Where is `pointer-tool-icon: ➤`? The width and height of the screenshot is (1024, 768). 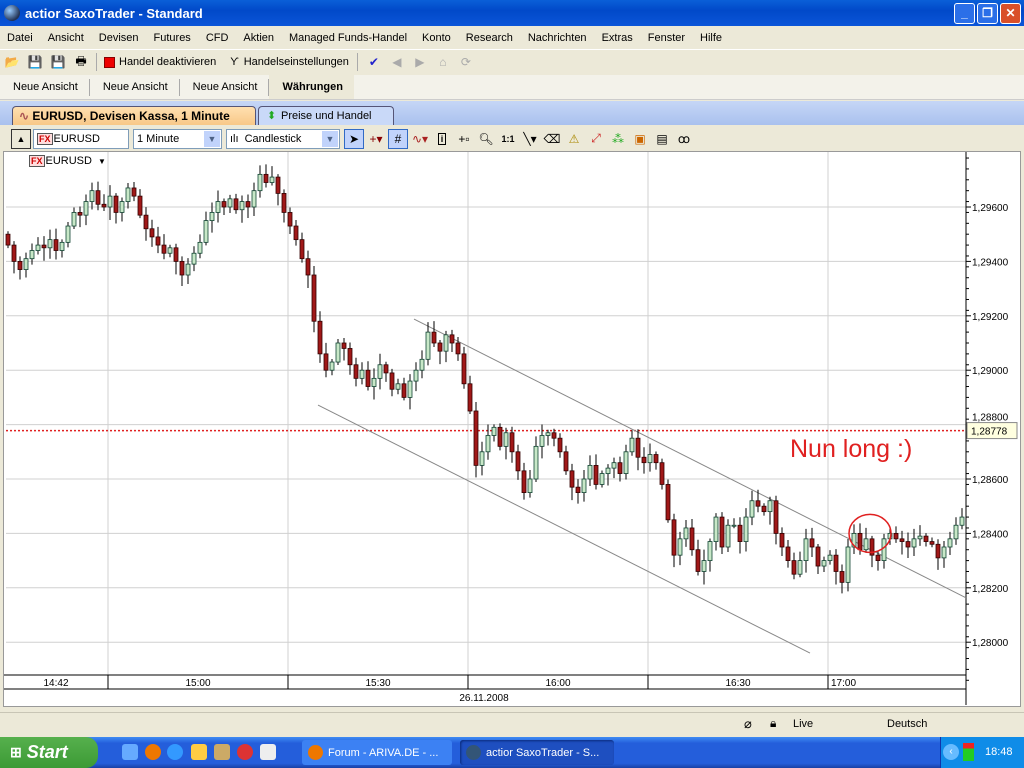 pointer-tool-icon: ➤ is located at coordinates (354, 138).